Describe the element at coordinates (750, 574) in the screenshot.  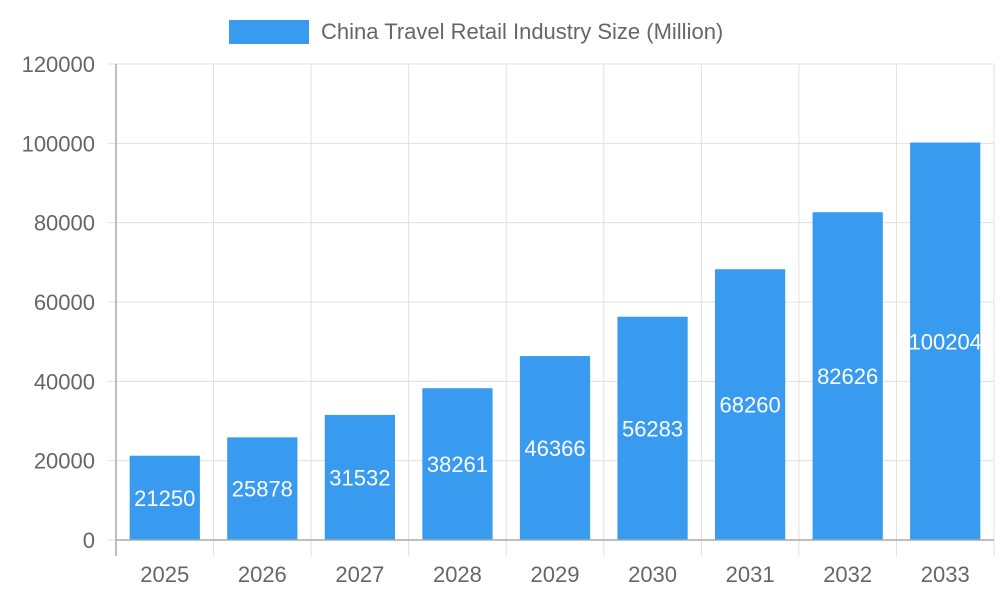
I see `x-tick-label: 2031` at that location.